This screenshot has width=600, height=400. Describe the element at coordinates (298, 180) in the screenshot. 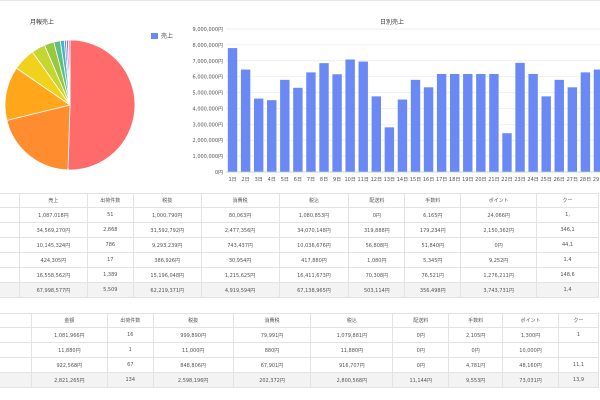

I see `x-tick-label: 6日` at that location.